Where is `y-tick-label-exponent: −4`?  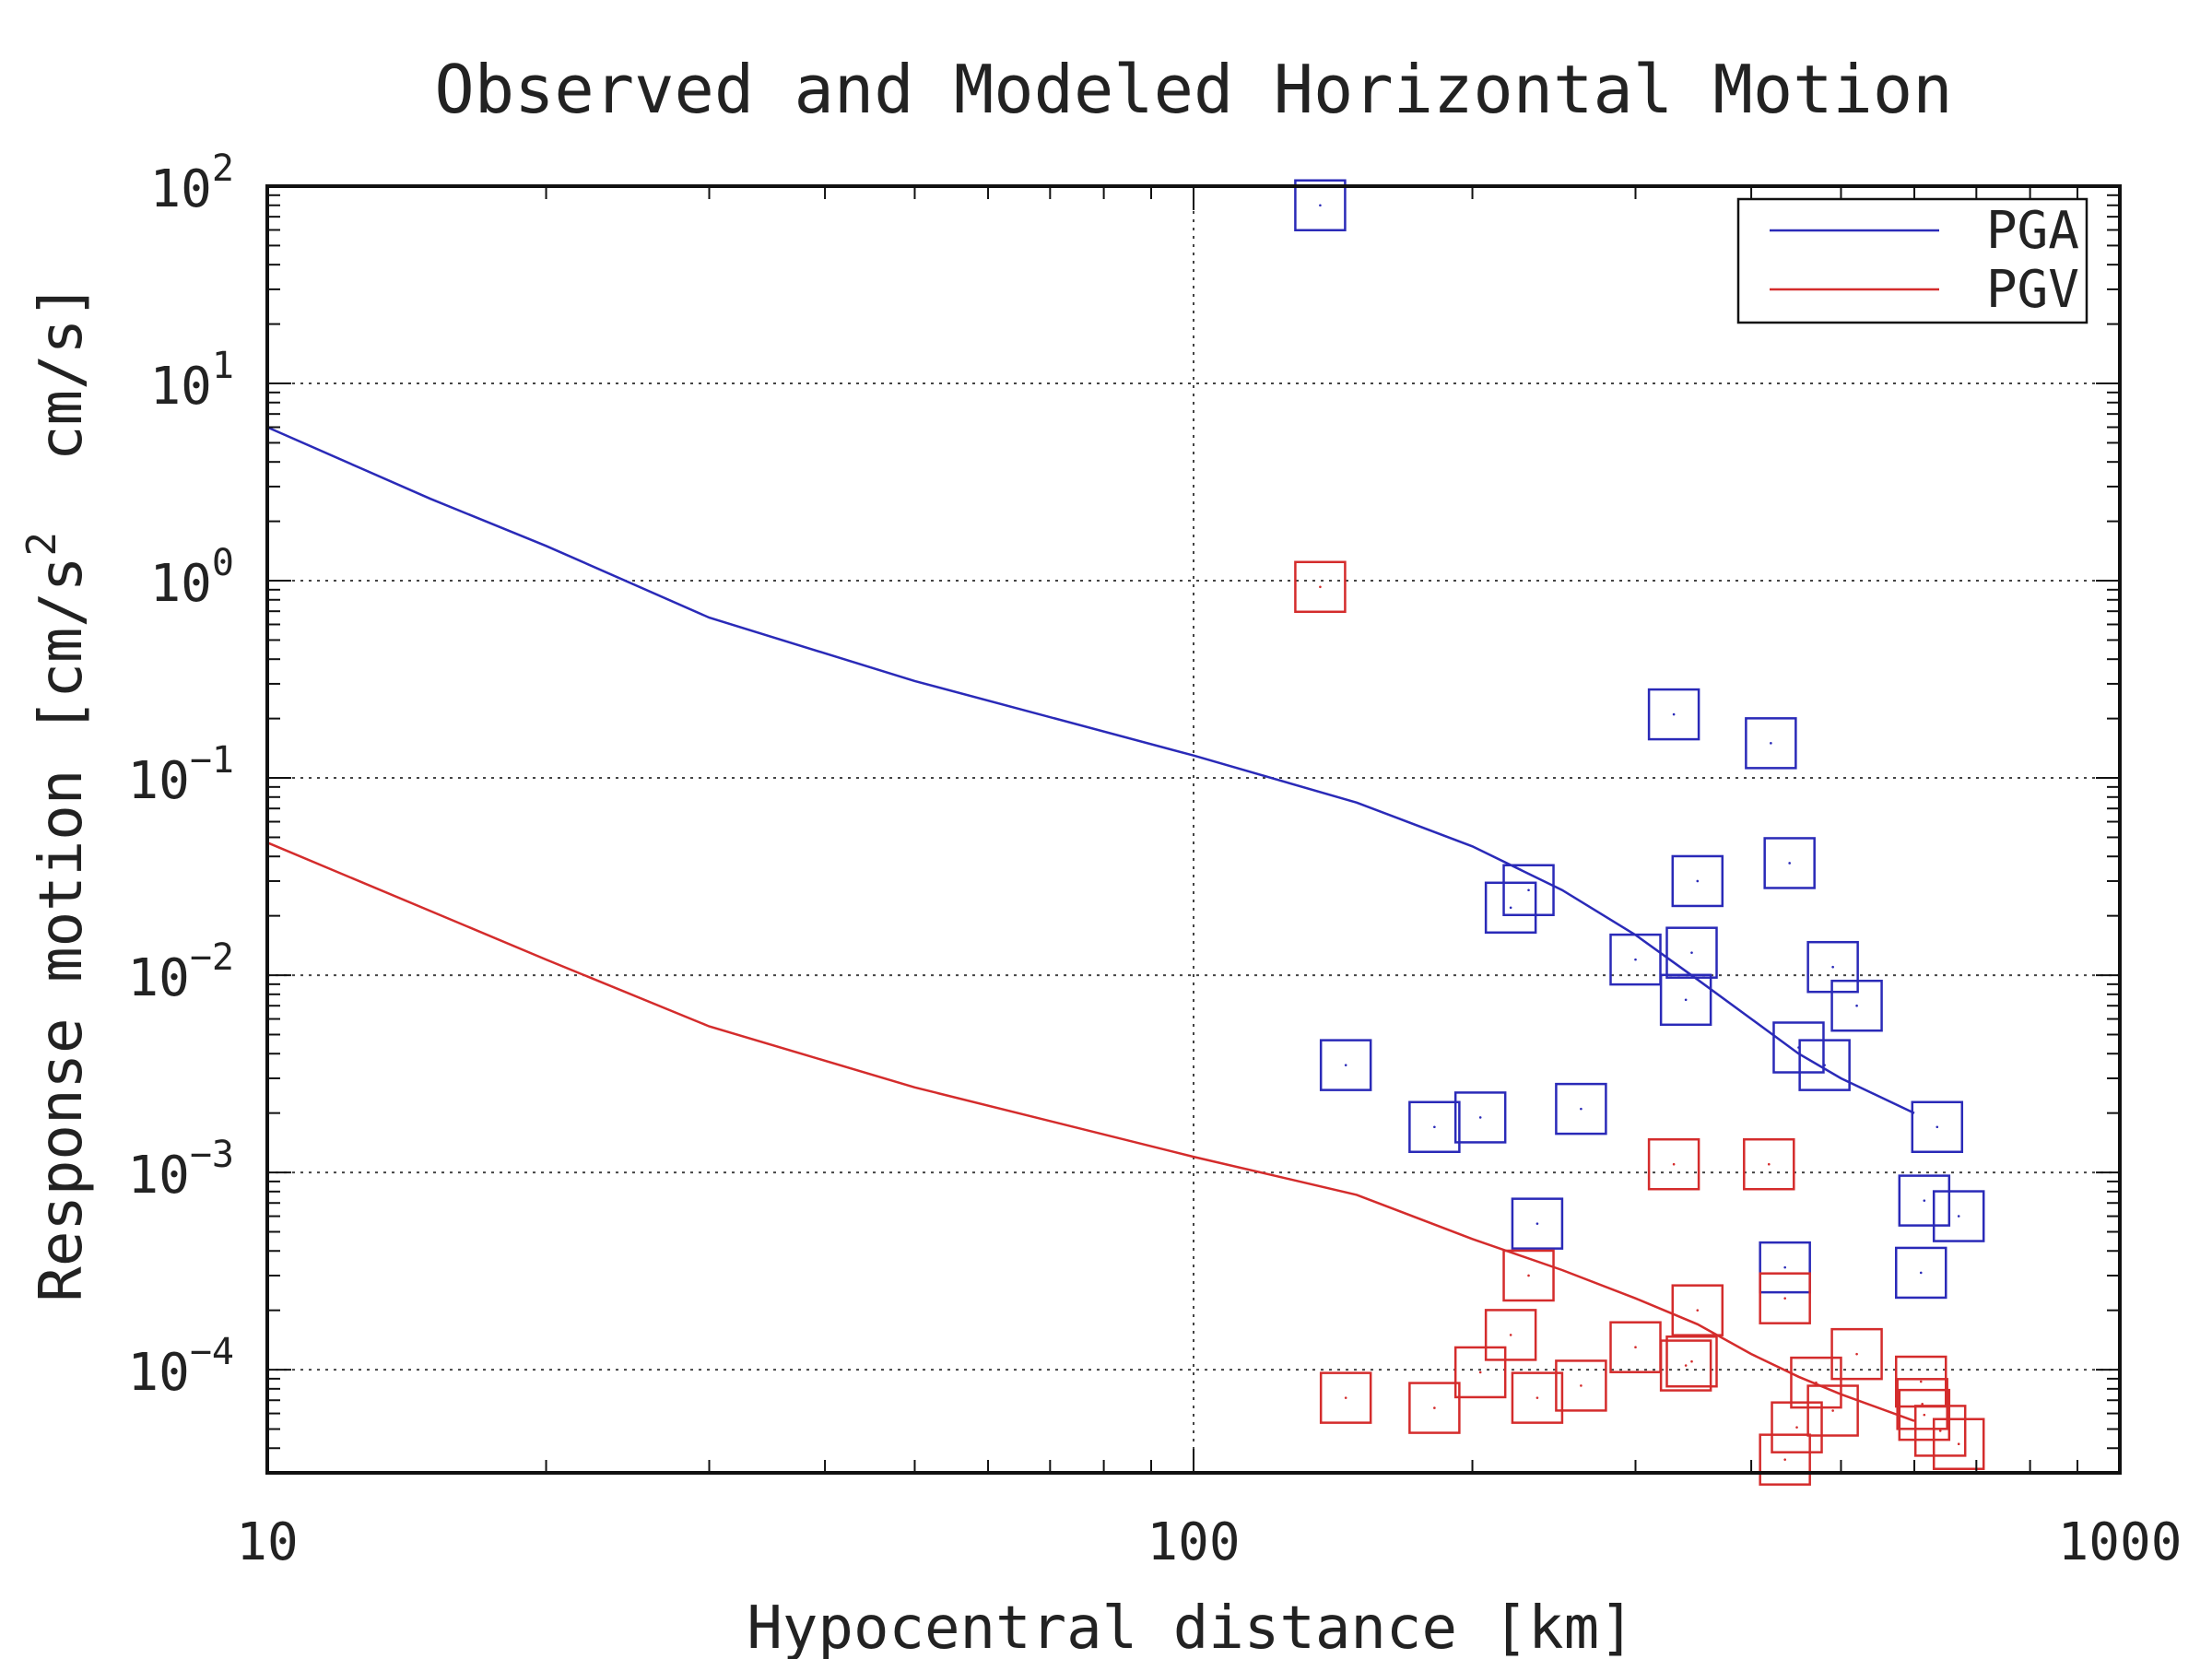 y-tick-label-exponent: −4 is located at coordinates (212, 1352).